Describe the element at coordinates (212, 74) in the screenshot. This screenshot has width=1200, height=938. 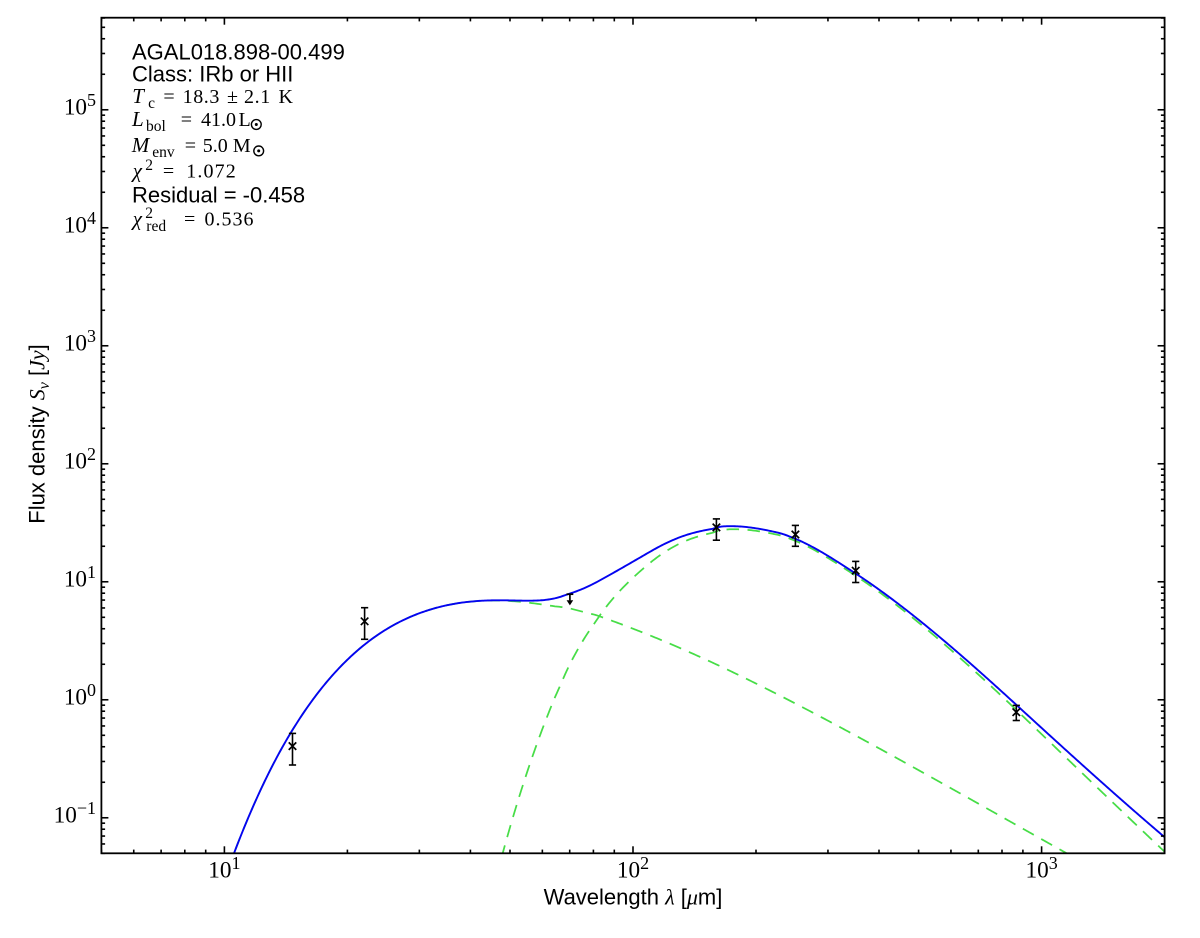
I see `svg-text: Class: IRb or HII` at that location.